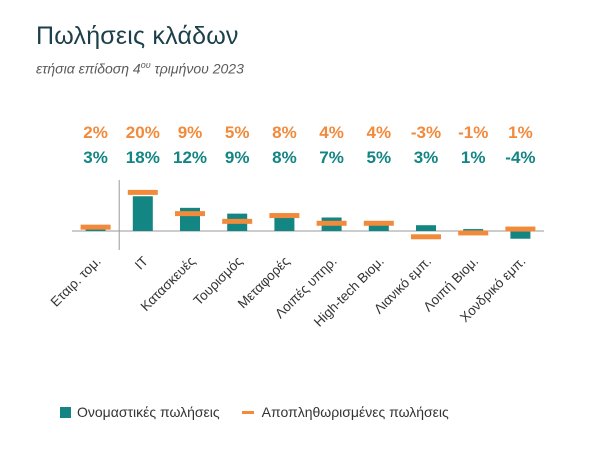 The width and height of the screenshot is (600, 460). Describe the element at coordinates (88, 68) in the screenshot. I see `subtitle-main: ετήσια επίδοση 4` at that location.